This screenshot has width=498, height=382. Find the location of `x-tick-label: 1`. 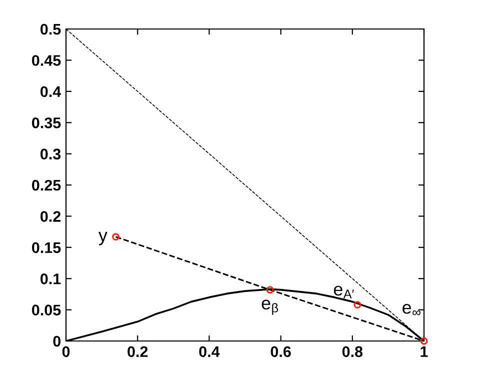

x-tick-label: 1 is located at coordinates (424, 351).